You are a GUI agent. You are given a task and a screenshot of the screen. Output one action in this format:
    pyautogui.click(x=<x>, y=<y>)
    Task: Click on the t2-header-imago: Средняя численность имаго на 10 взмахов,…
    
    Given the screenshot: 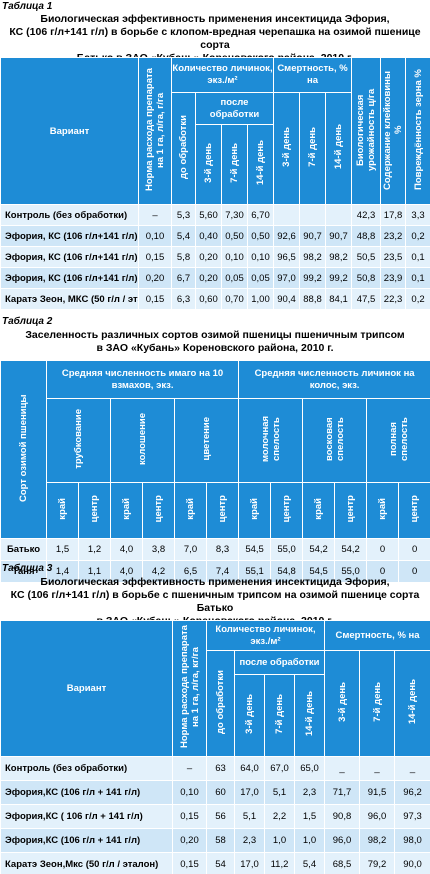 What is the action you would take?
    pyautogui.click(x=142, y=379)
    